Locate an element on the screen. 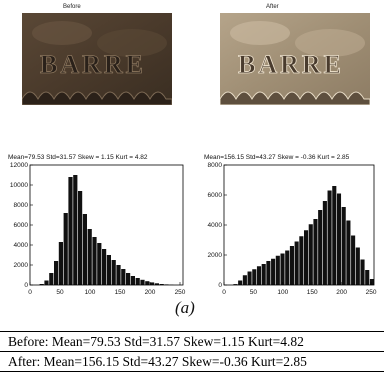  after-coin-photo: BARRE is located at coordinates (295, 59).